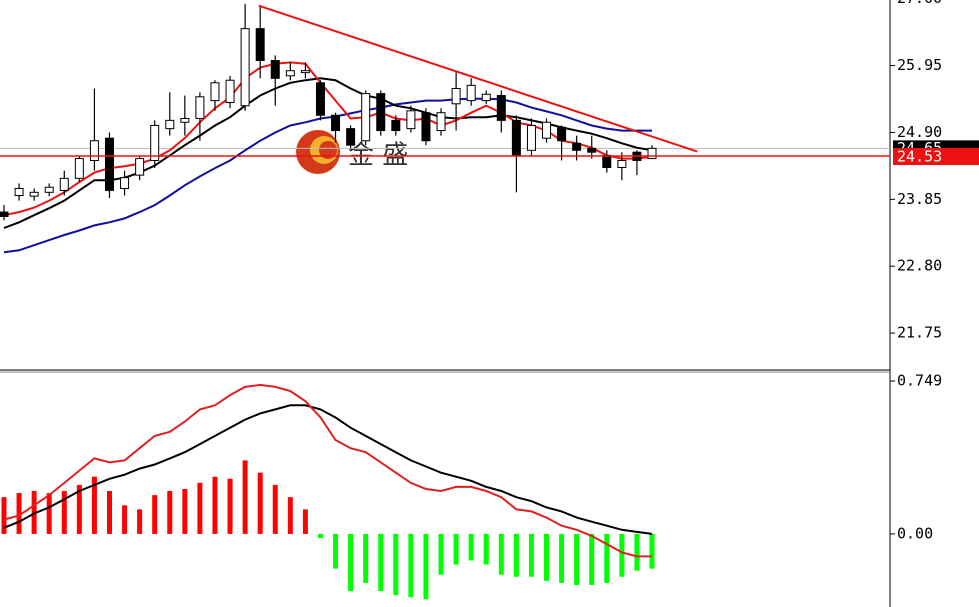 This screenshot has width=979, height=607. I want to click on y-tick-label: 22.80, so click(919, 266).